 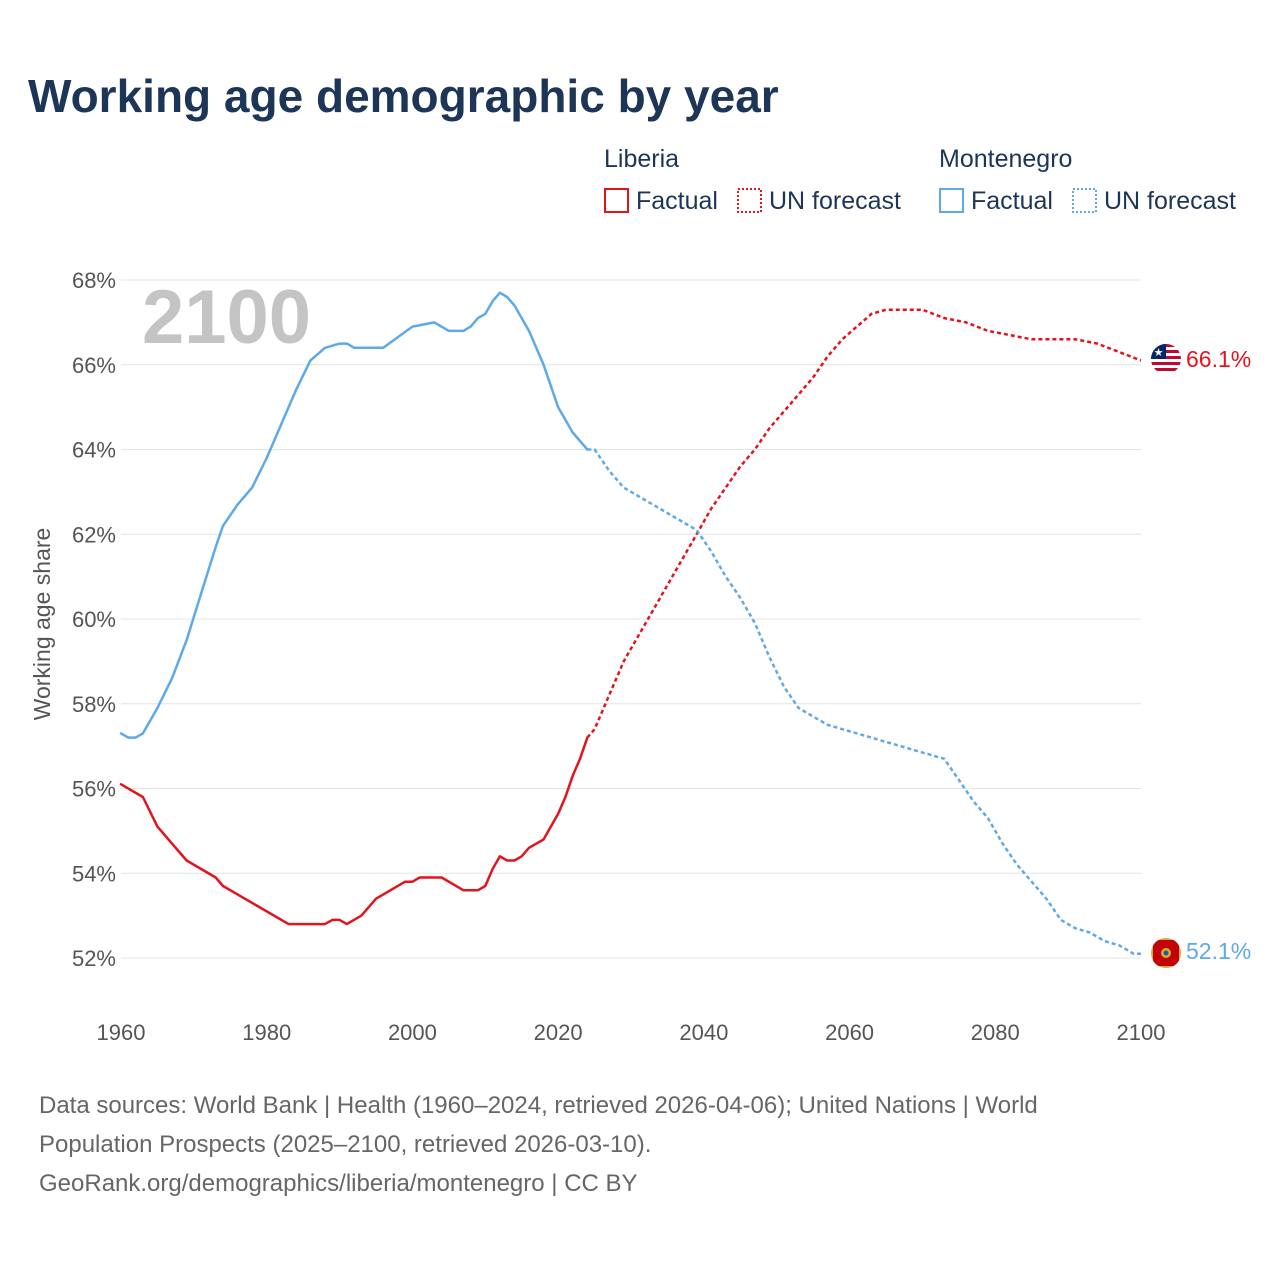 What do you see at coordinates (995, 1032) in the screenshot?
I see `x-tick-label: 2080` at bounding box center [995, 1032].